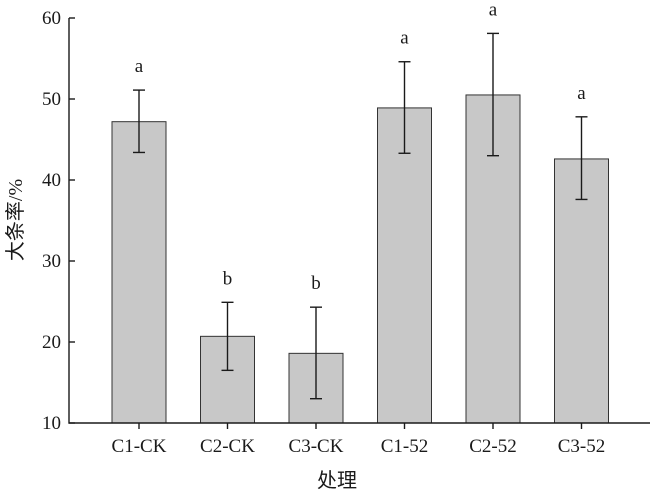 This screenshot has width=650, height=496. What do you see at coordinates (139, 446) in the screenshot?
I see `x-tick-label: C1-CK` at bounding box center [139, 446].